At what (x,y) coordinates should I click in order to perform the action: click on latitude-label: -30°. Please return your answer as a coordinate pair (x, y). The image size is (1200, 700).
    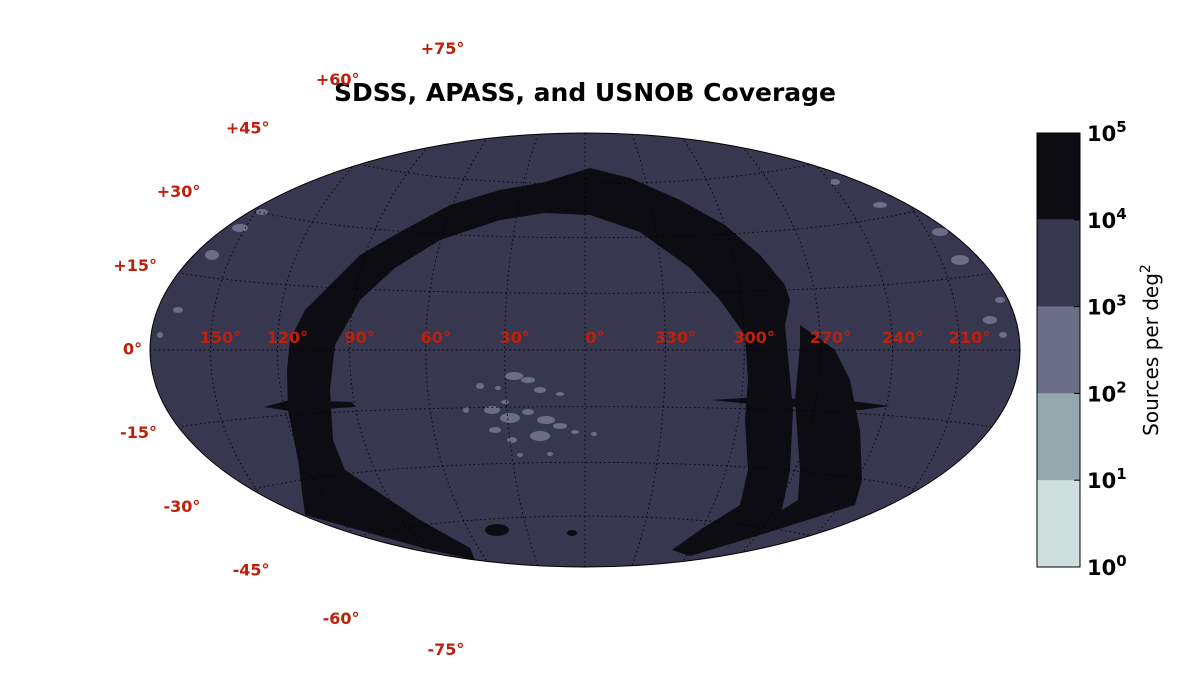
    Looking at the image, I should click on (181, 506).